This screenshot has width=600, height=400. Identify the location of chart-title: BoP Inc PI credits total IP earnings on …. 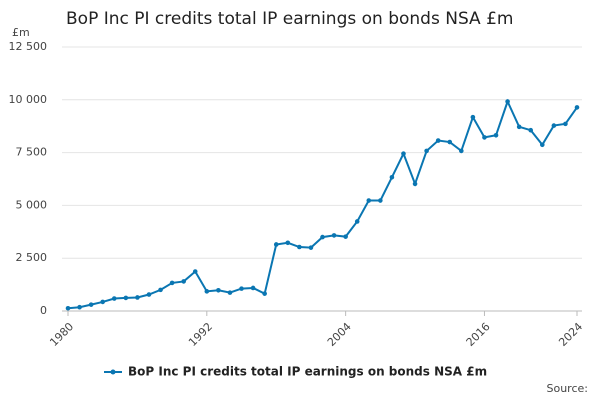
(289, 19).